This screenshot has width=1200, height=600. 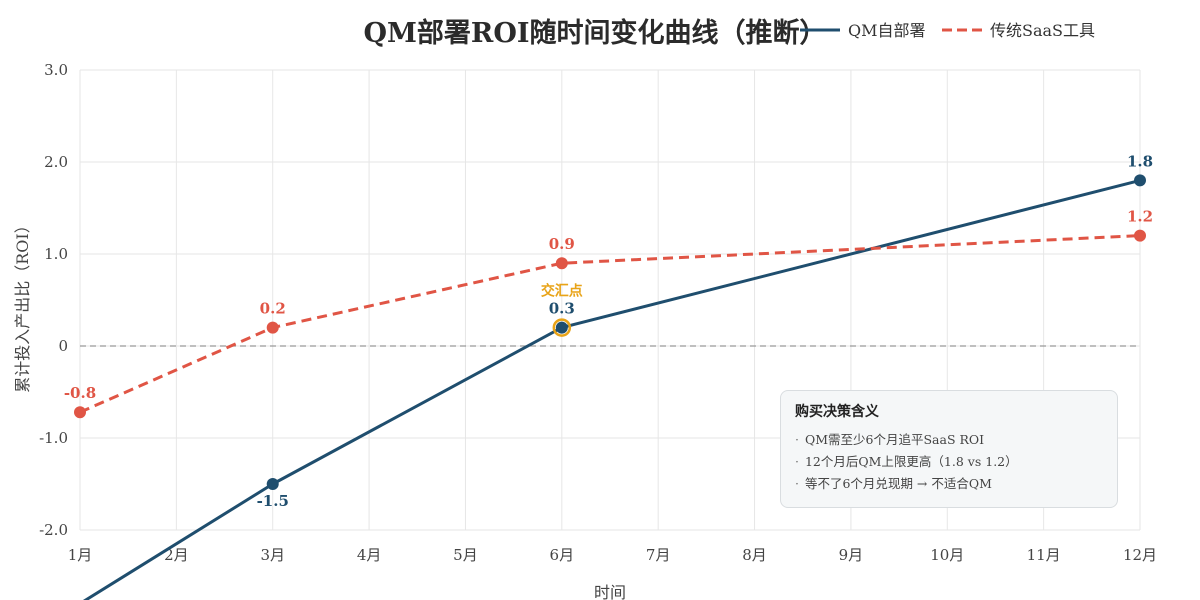 I want to click on data-label: -1.5, so click(x=273, y=501).